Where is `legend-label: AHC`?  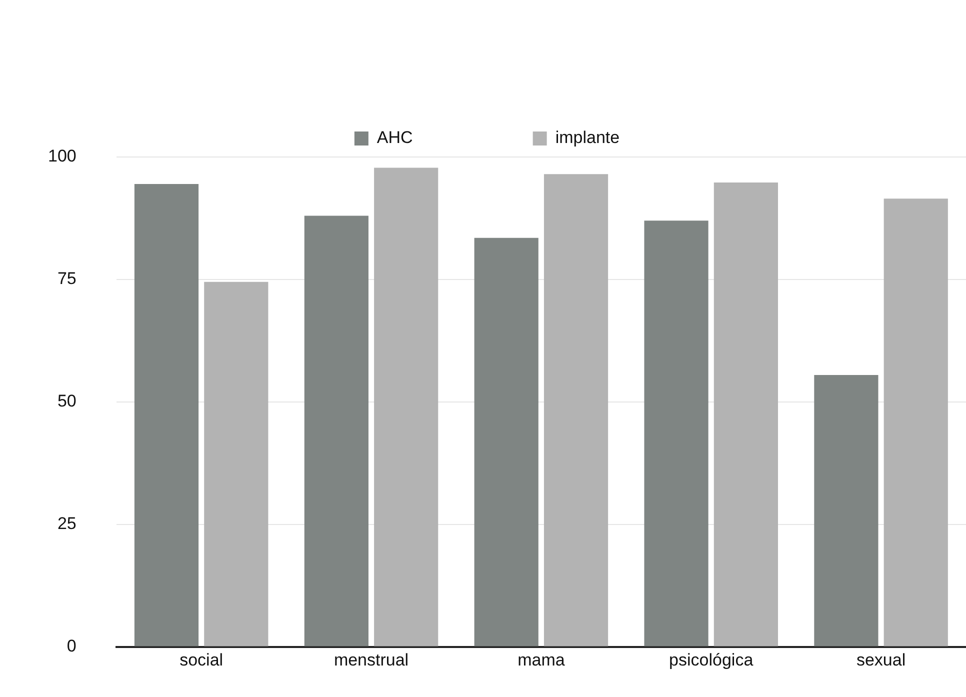
legend-label: AHC is located at coordinates (394, 138).